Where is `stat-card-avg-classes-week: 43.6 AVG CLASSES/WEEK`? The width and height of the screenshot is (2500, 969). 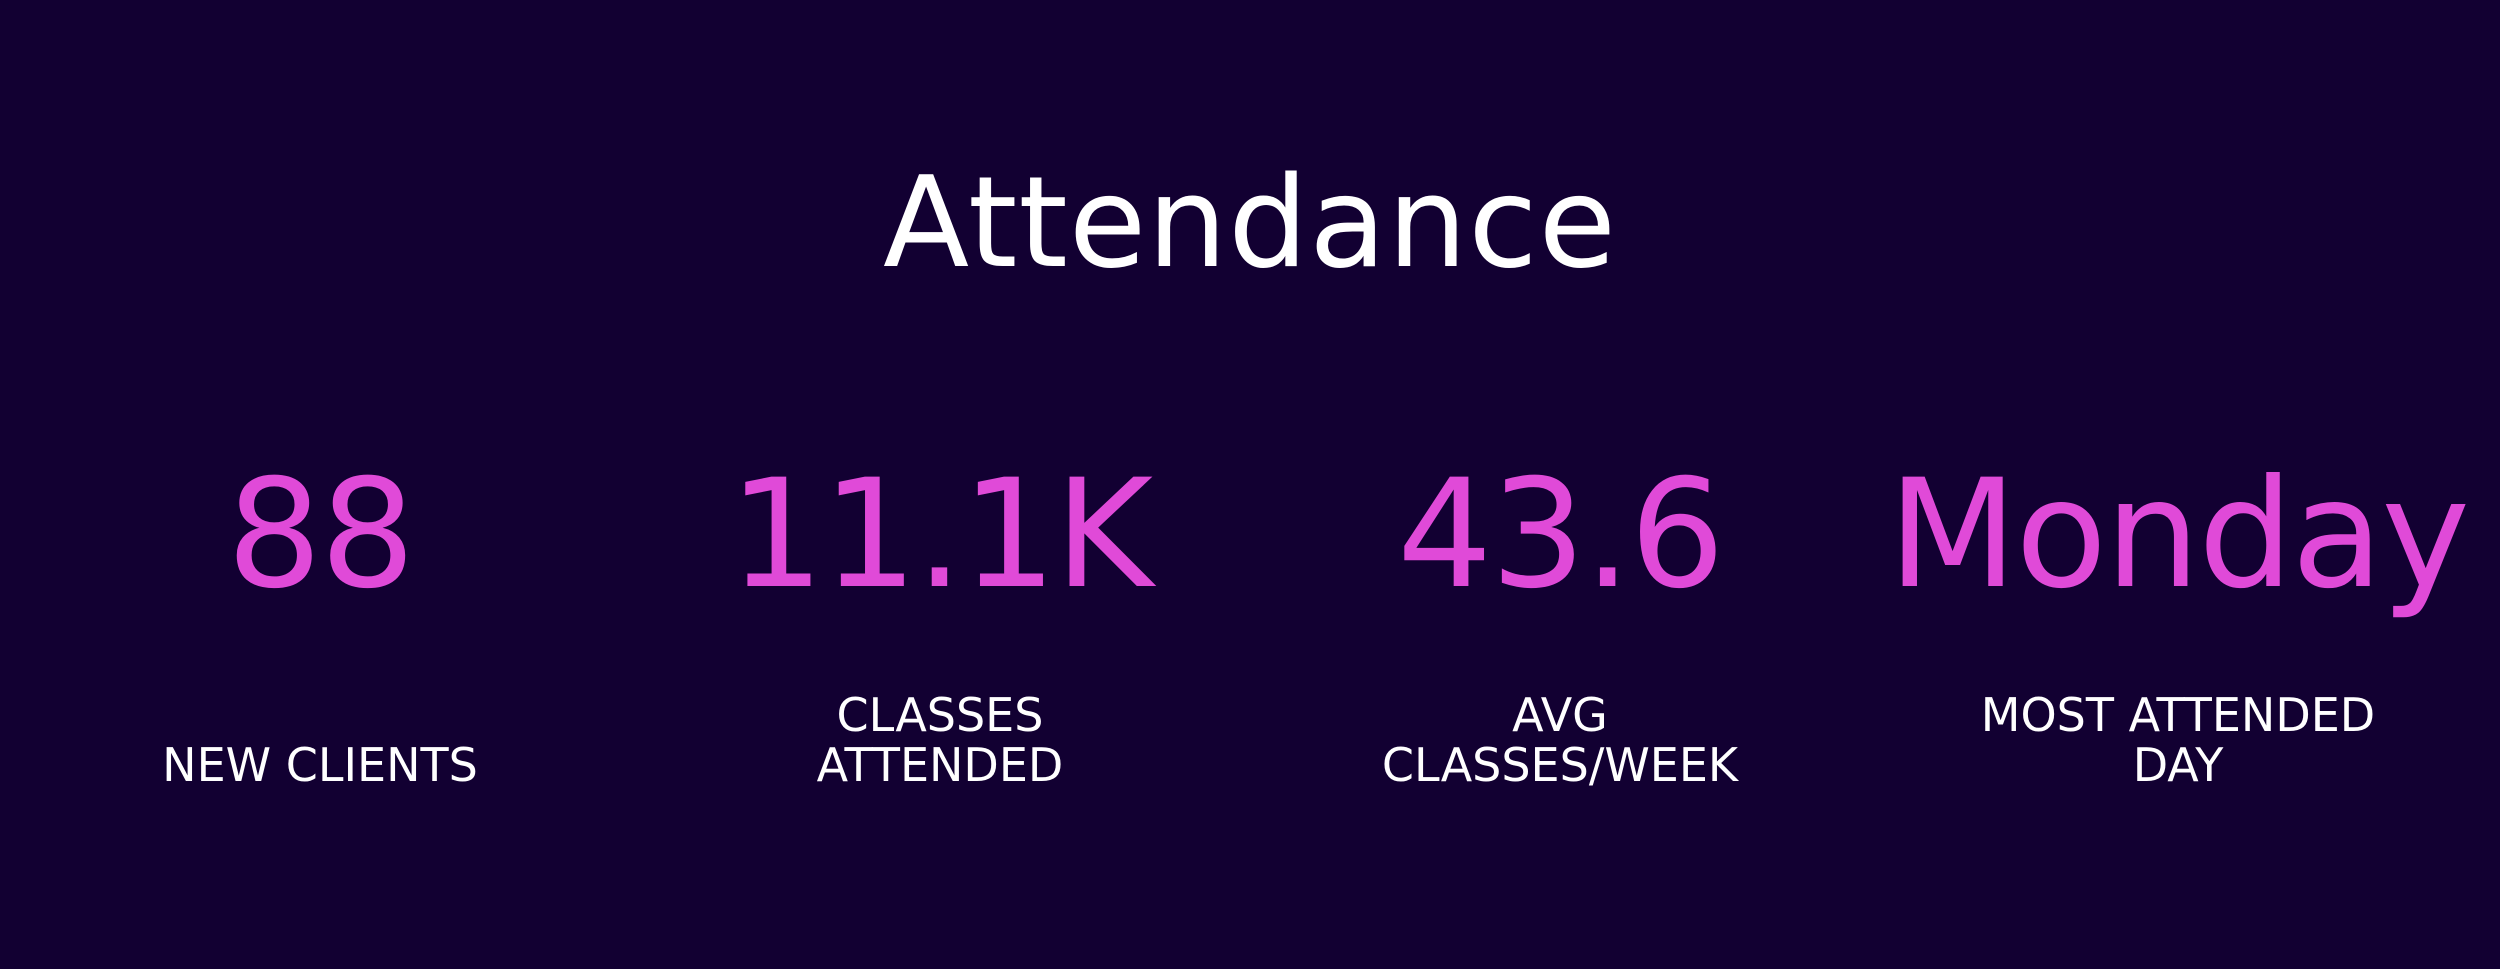 stat-card-avg-classes-week: 43.6 AVG CLASSES/WEEK is located at coordinates (1560, 615).